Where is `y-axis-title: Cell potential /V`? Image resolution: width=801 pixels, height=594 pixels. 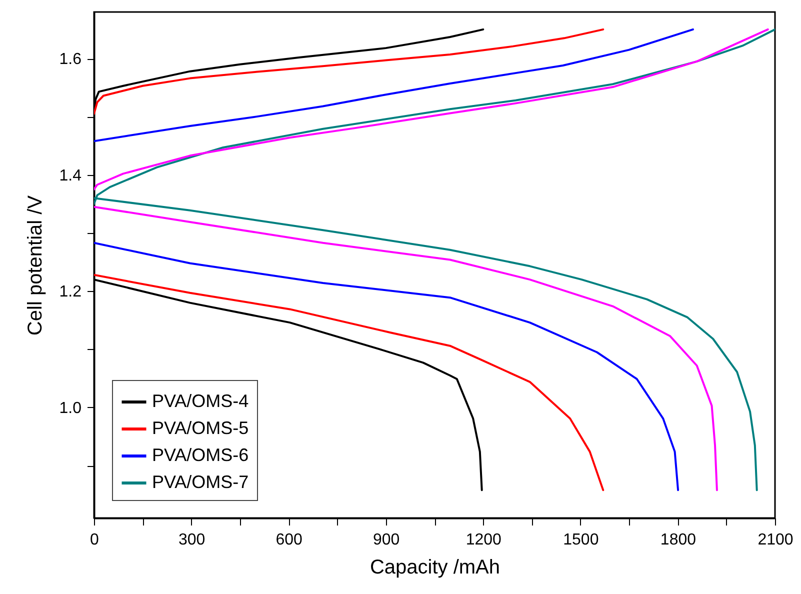 y-axis-title: Cell potential /V is located at coordinates (35, 265).